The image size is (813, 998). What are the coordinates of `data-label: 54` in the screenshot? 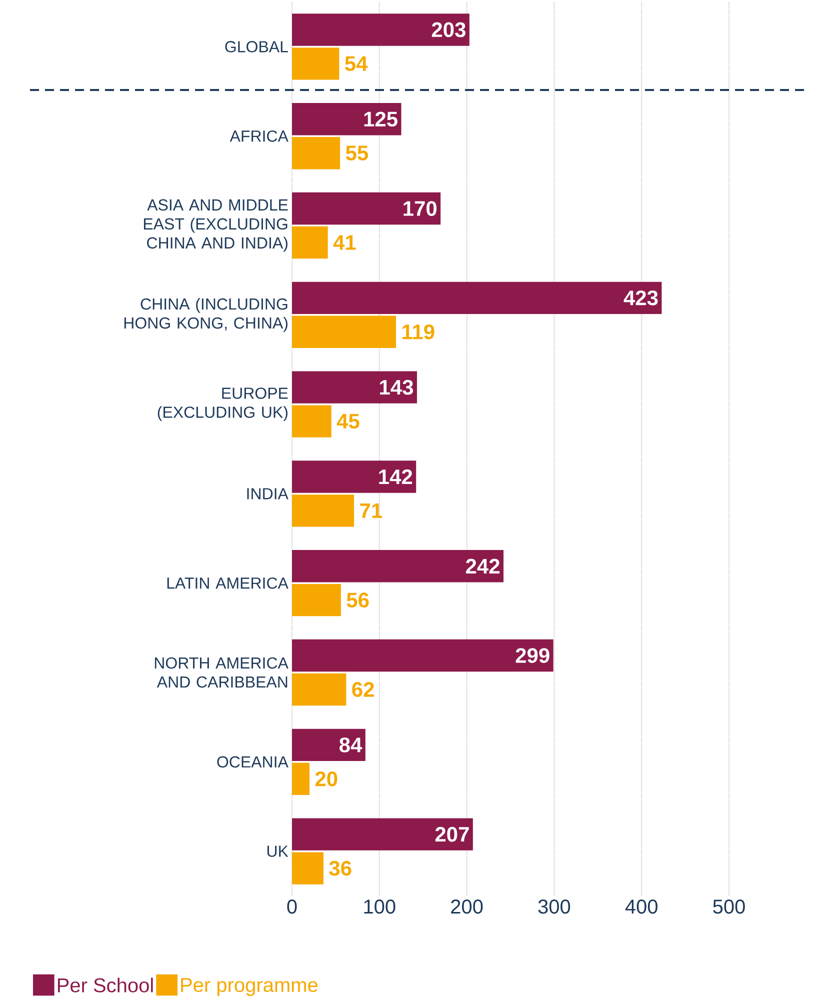 It's located at (356, 64).